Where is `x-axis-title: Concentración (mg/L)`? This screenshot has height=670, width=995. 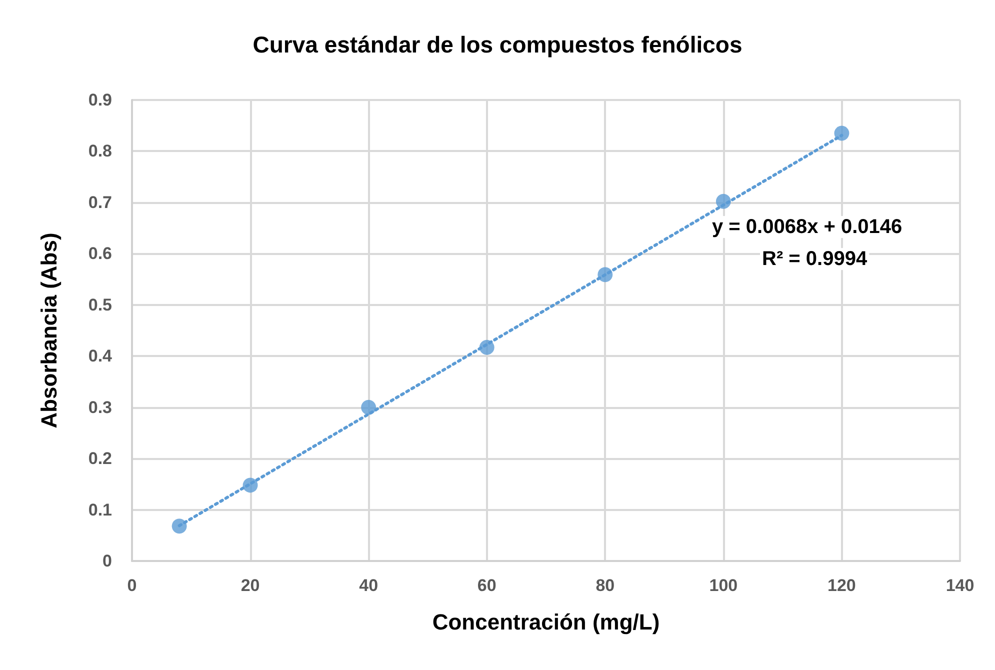
x-axis-title: Concentración (mg/L) is located at coordinates (546, 622).